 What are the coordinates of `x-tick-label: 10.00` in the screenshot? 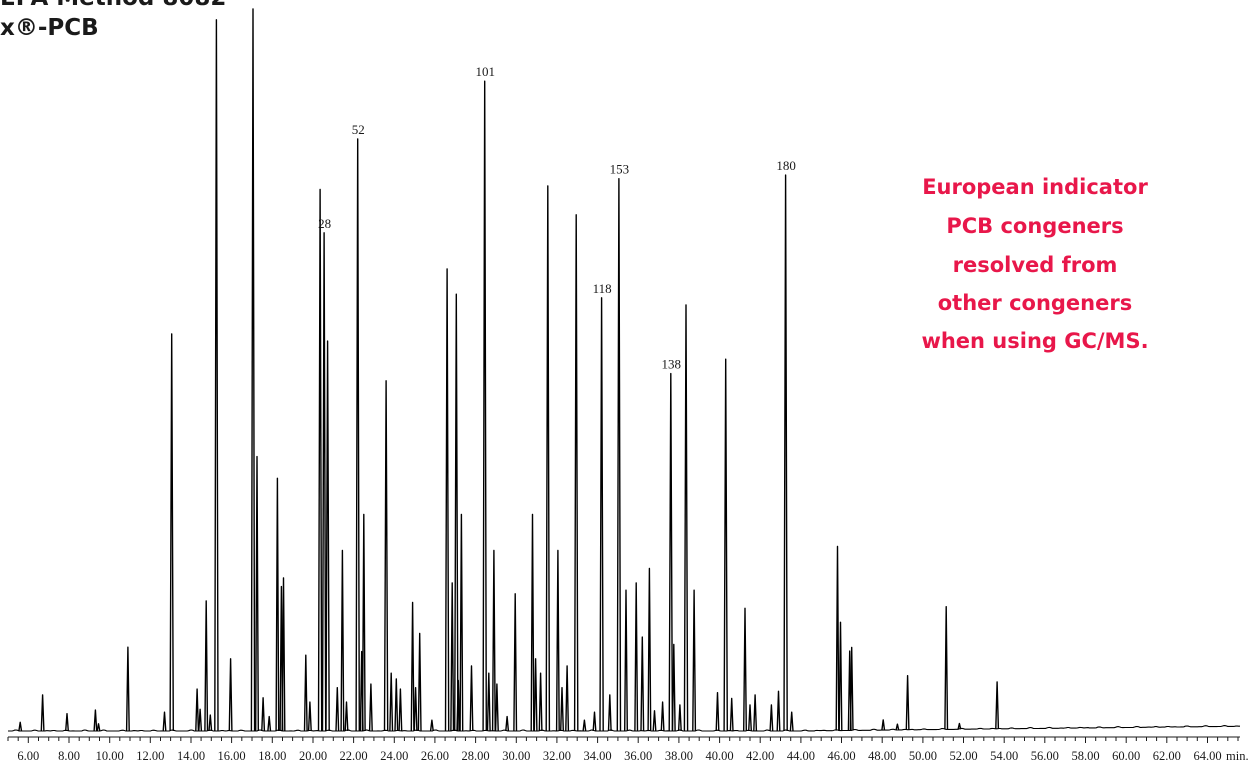 It's located at (110, 756).